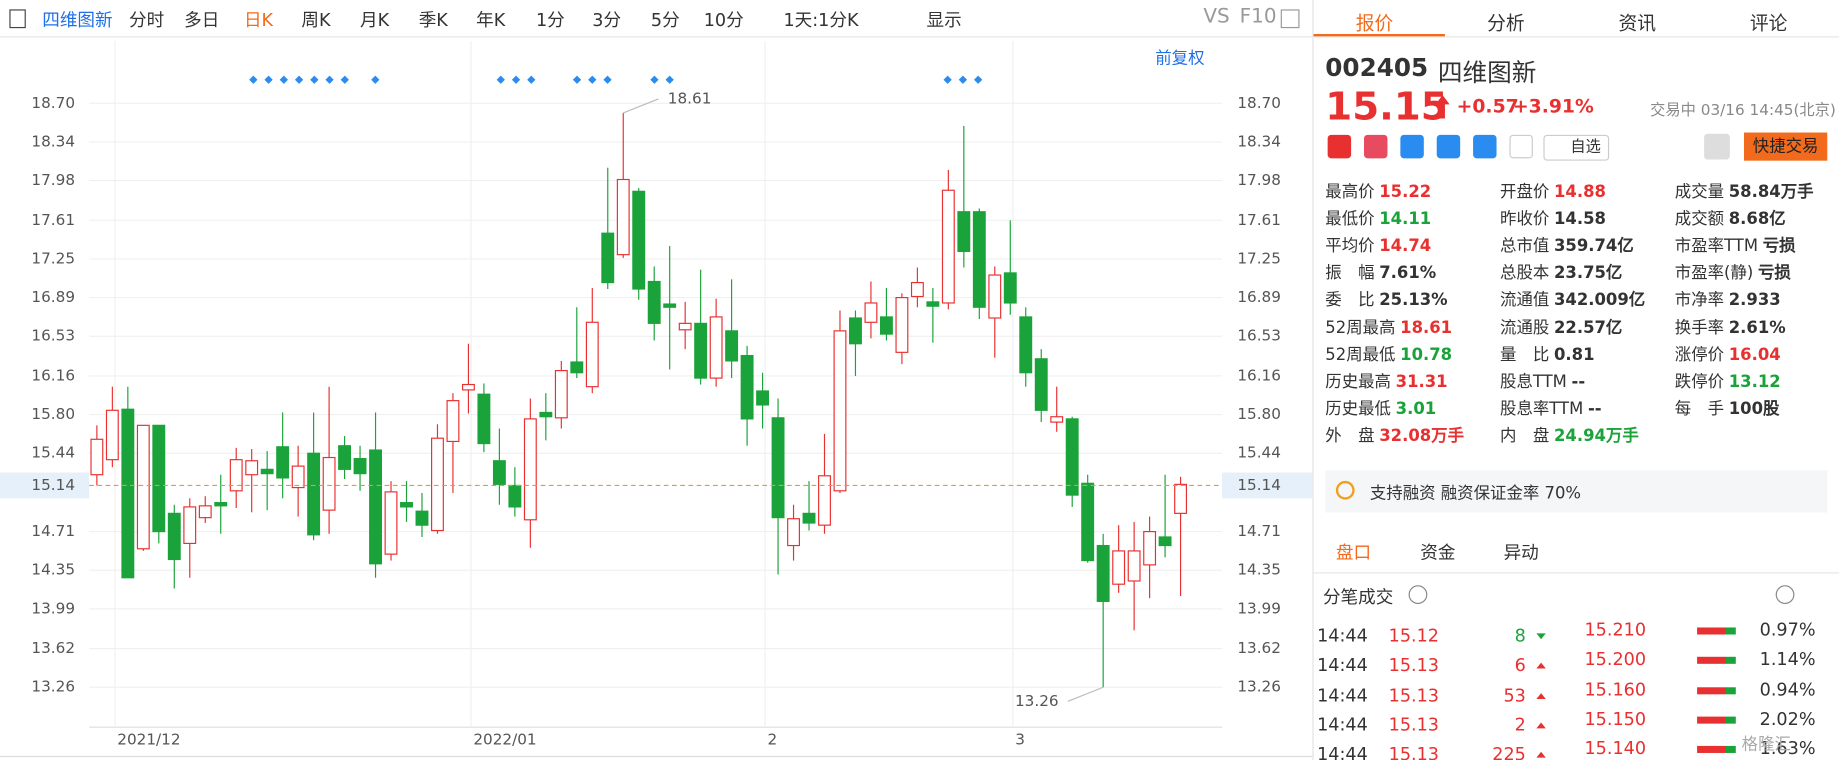 The image size is (1839, 760). What do you see at coordinates (1421, 382) in the screenshot?
I see `stat-value: 31.31` at bounding box center [1421, 382].